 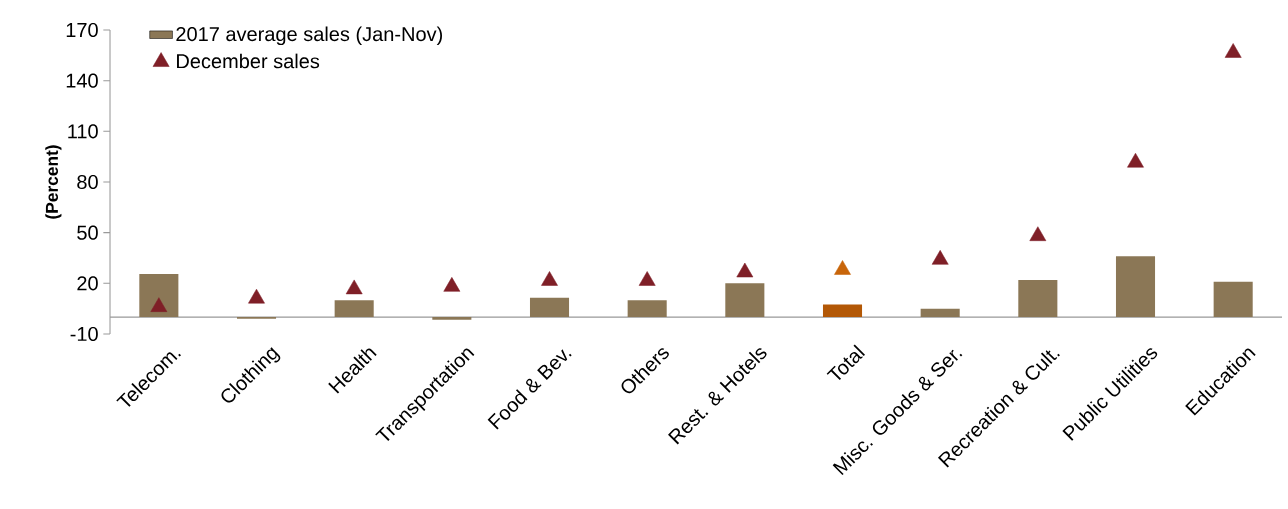 I want to click on y-tick-label: 80, so click(x=87, y=182).